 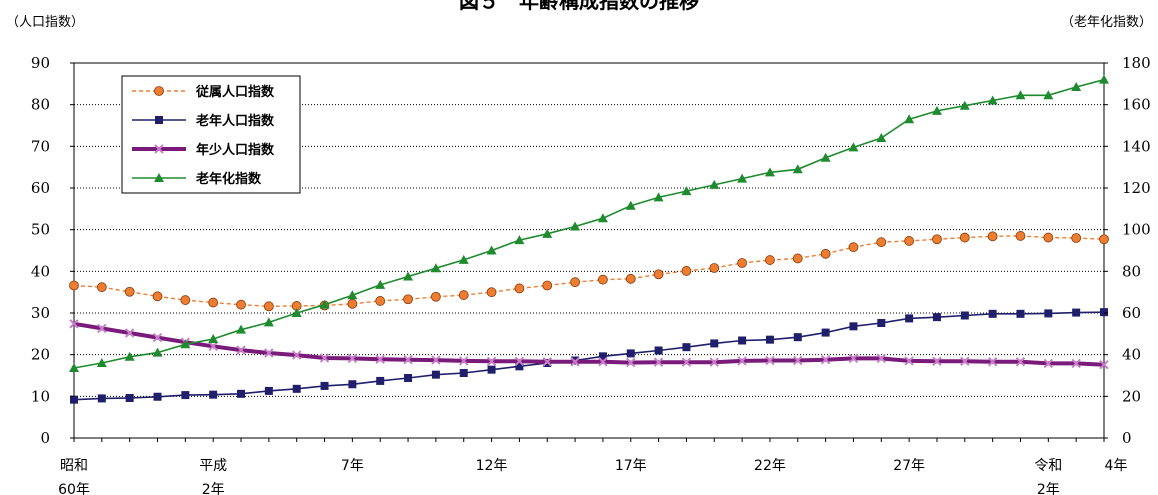 I want to click on x-tick-label: 12年, so click(x=492, y=466).